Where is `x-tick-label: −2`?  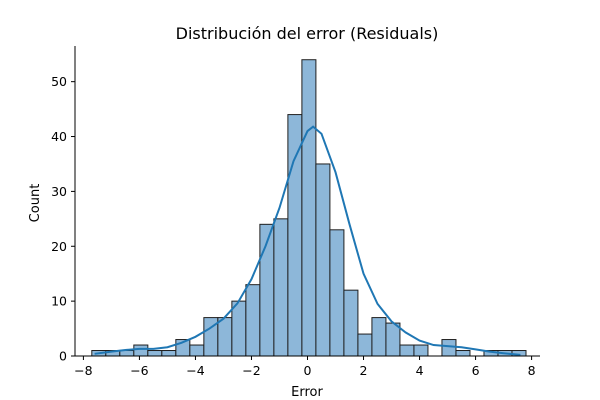 x-tick-label: −2 is located at coordinates (251, 370).